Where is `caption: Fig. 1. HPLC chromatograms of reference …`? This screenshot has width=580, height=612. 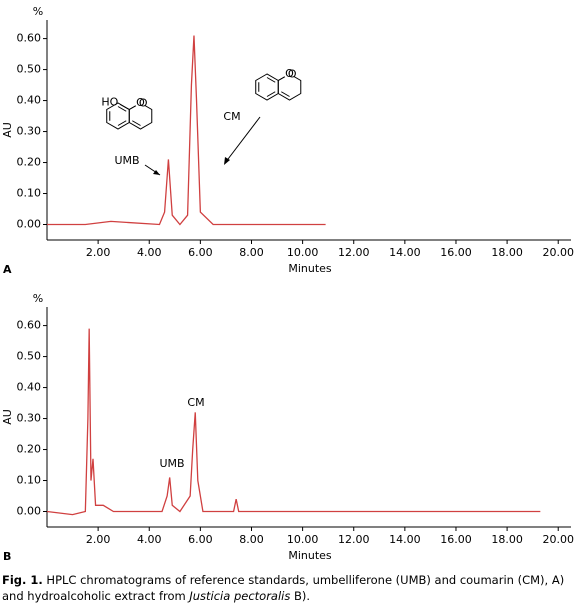 caption: Fig. 1. HPLC chromatograms of reference … is located at coordinates (290, 588).